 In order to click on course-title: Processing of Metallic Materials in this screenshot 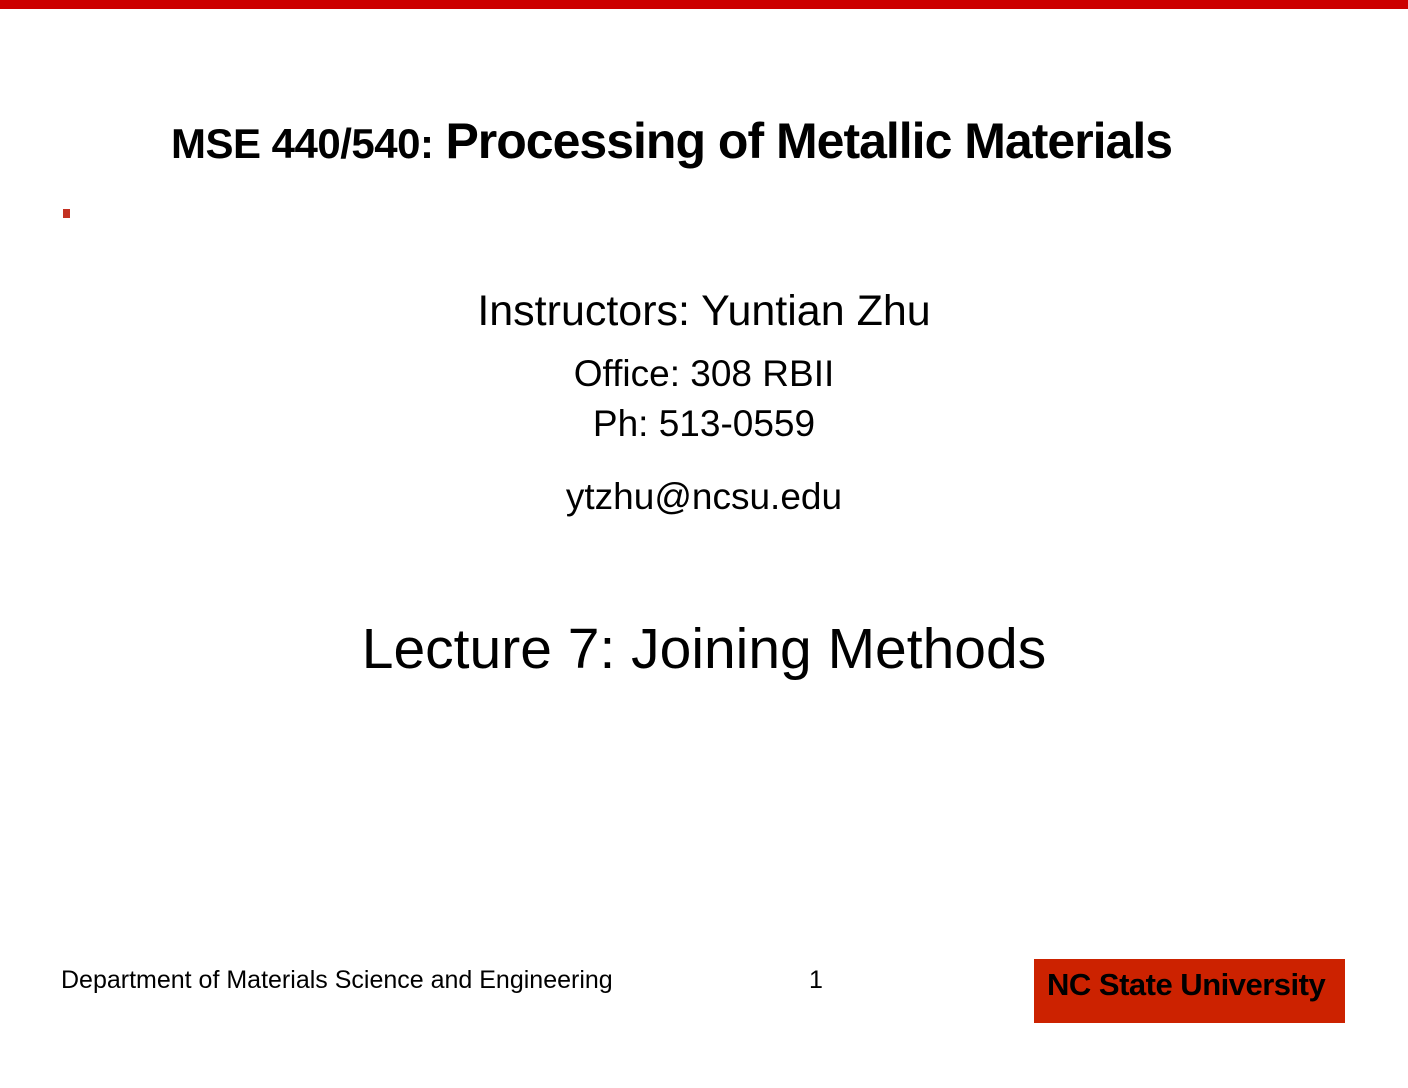, I will do `click(809, 141)`.